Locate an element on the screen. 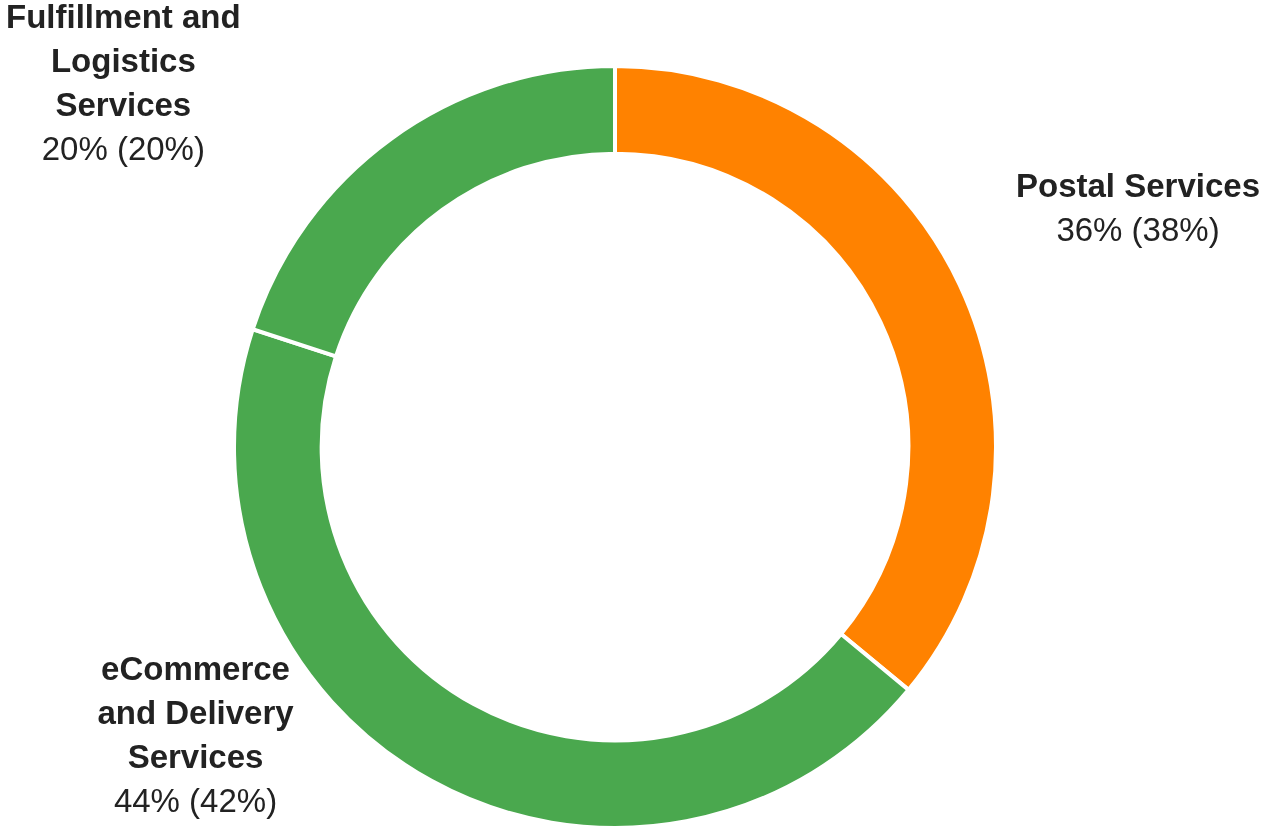 This screenshot has height=832, width=1266. data-label: 36% (38%) is located at coordinates (1138, 229).